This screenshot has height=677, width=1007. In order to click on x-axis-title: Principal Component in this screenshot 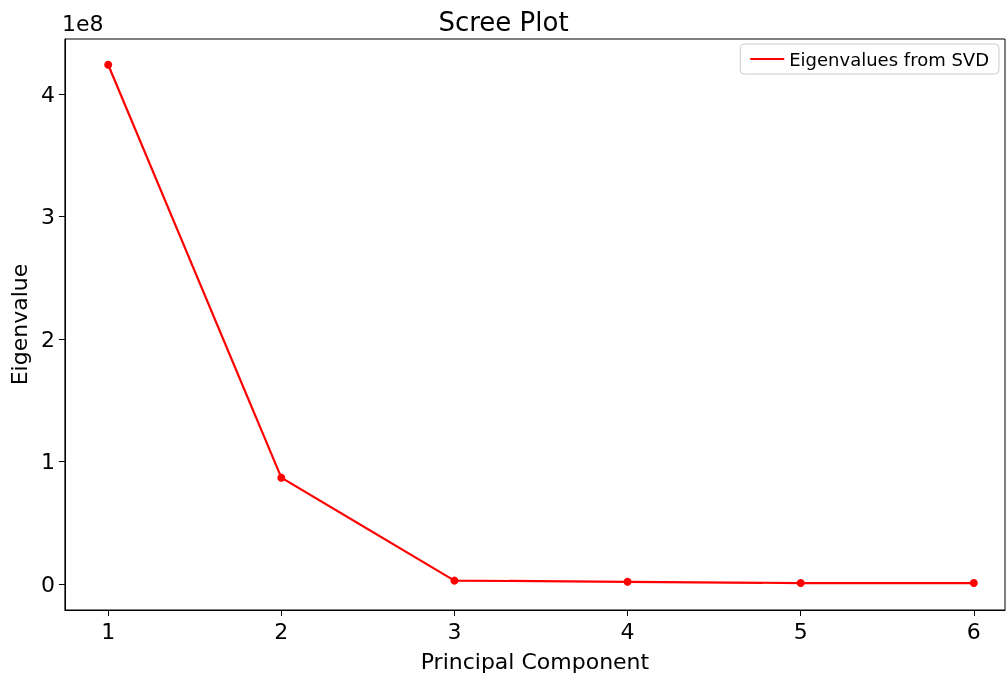, I will do `click(535, 661)`.